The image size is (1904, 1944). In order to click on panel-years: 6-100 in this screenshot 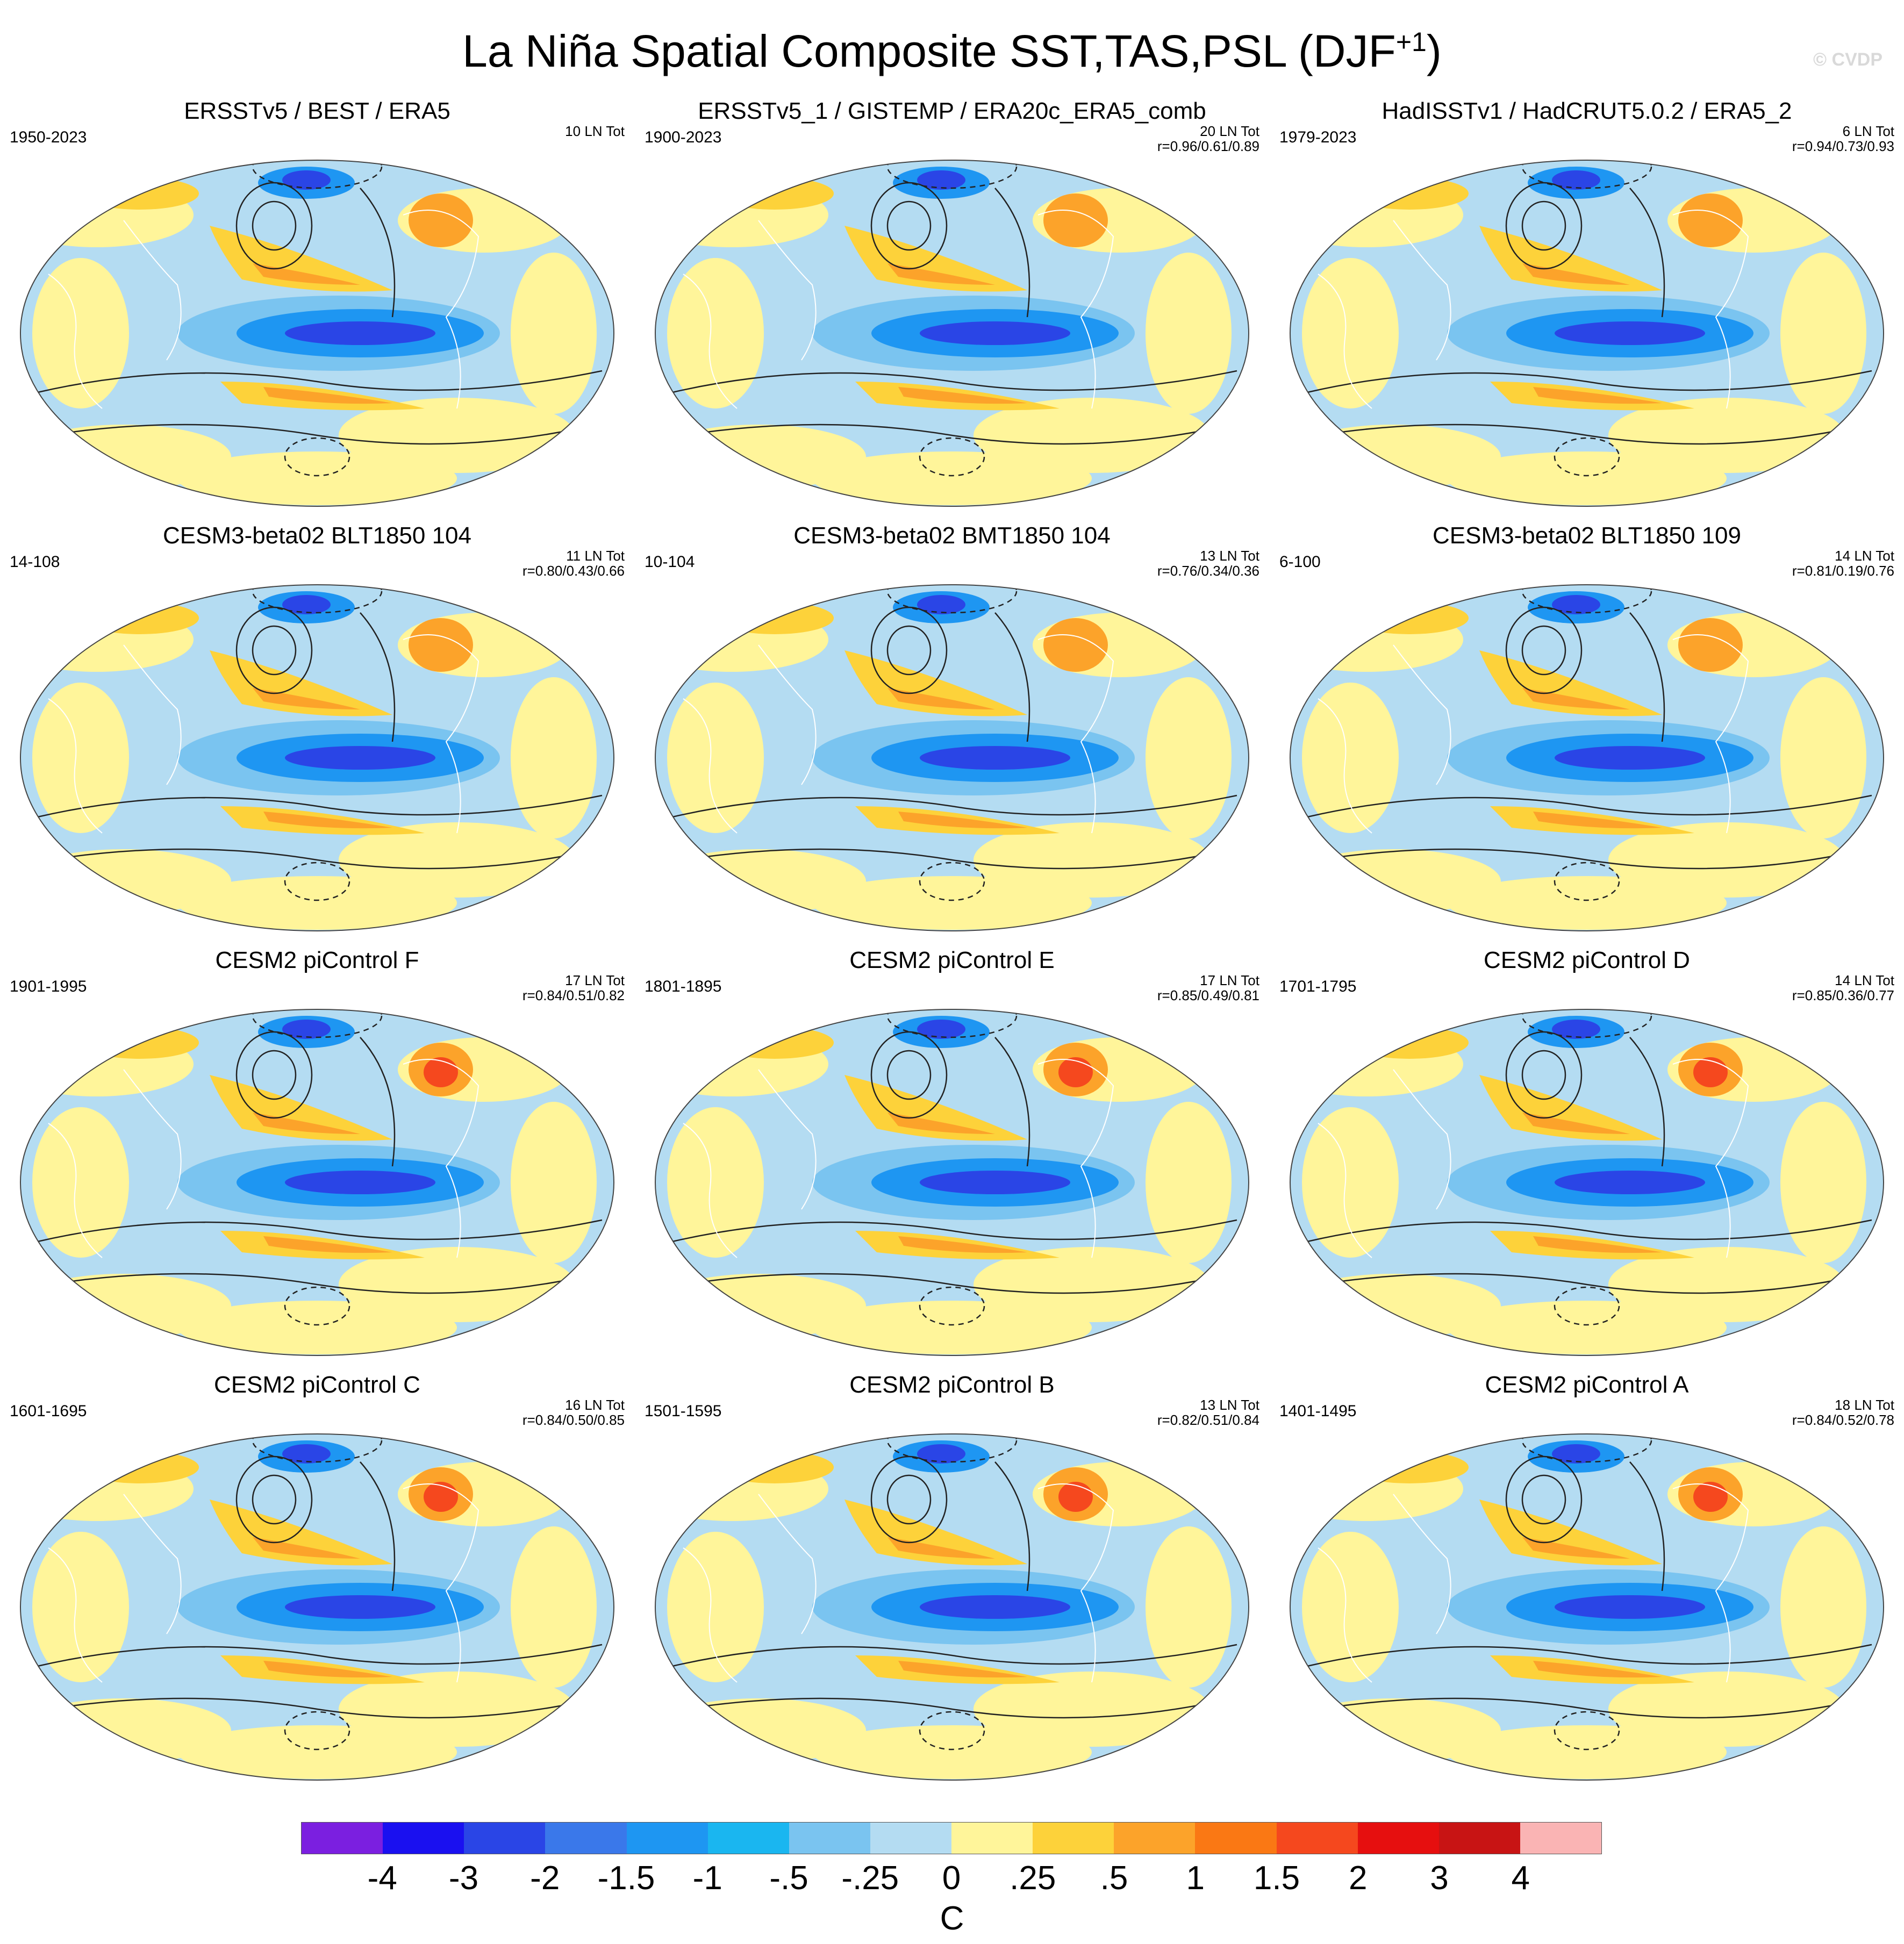, I will do `click(1300, 562)`.